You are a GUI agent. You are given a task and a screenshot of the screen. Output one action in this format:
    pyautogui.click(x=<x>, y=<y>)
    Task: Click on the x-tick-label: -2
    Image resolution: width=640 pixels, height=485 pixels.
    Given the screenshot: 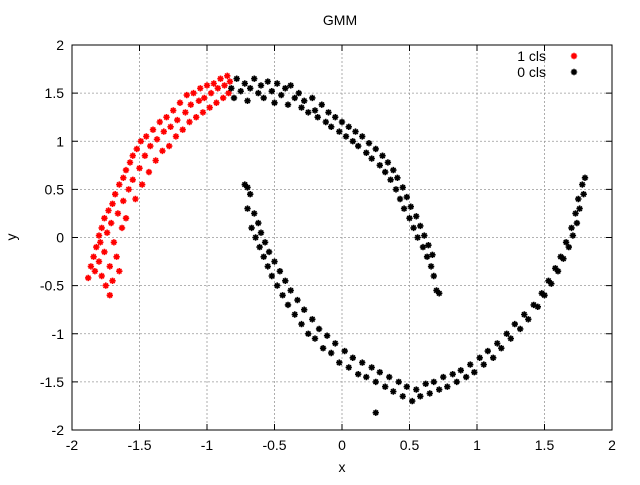 What is the action you would take?
    pyautogui.click(x=72, y=445)
    